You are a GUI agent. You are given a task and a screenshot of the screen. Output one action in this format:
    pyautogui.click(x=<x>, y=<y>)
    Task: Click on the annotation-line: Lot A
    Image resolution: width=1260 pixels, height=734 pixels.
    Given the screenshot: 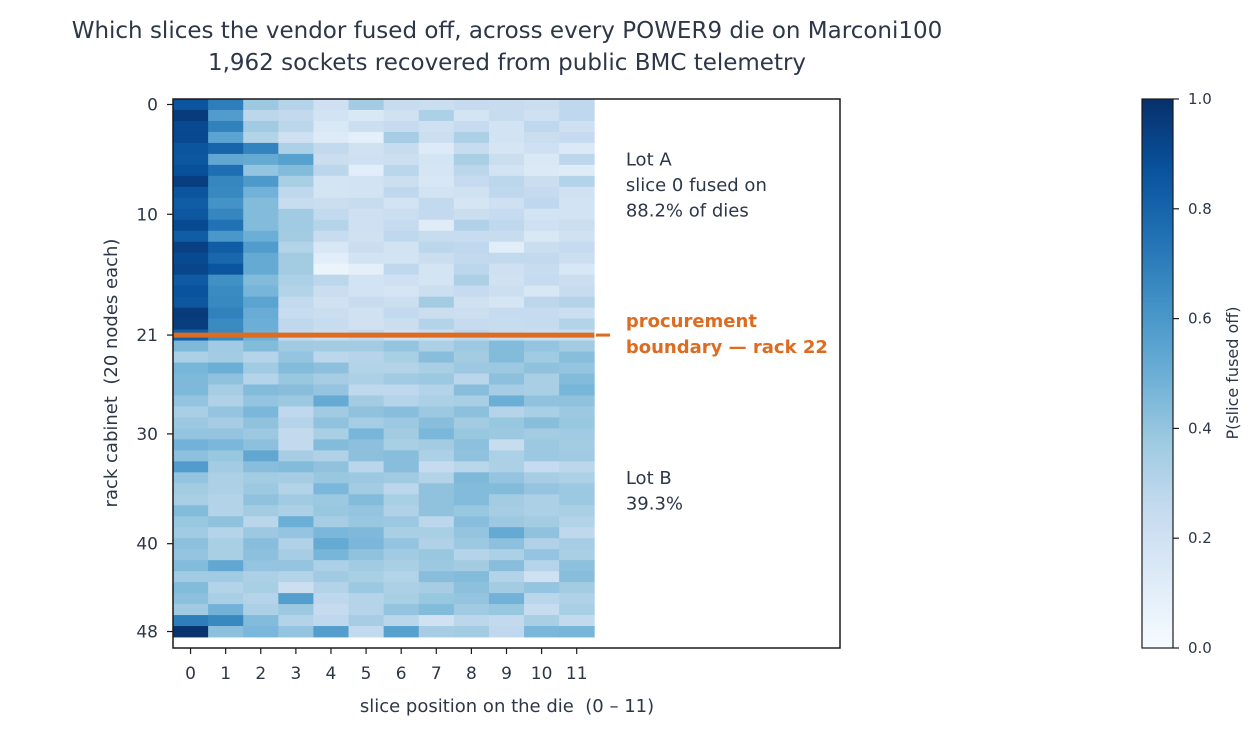 What is the action you would take?
    pyautogui.click(x=649, y=159)
    